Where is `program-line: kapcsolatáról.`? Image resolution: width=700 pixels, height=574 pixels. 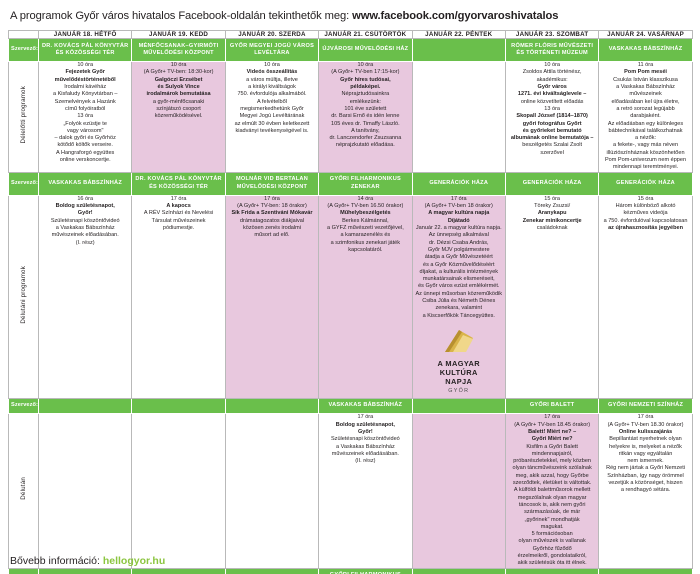 program-line: kapcsolatáról. is located at coordinates (365, 249).